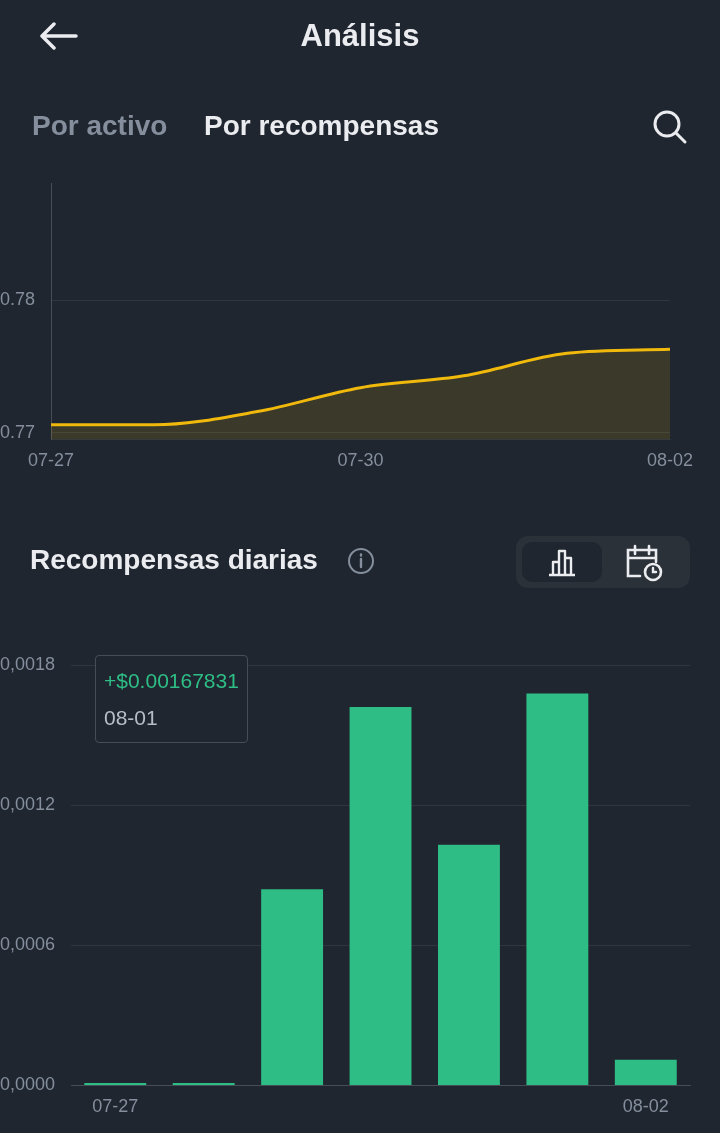  What do you see at coordinates (360, 36) in the screenshot?
I see `text: Análisis` at bounding box center [360, 36].